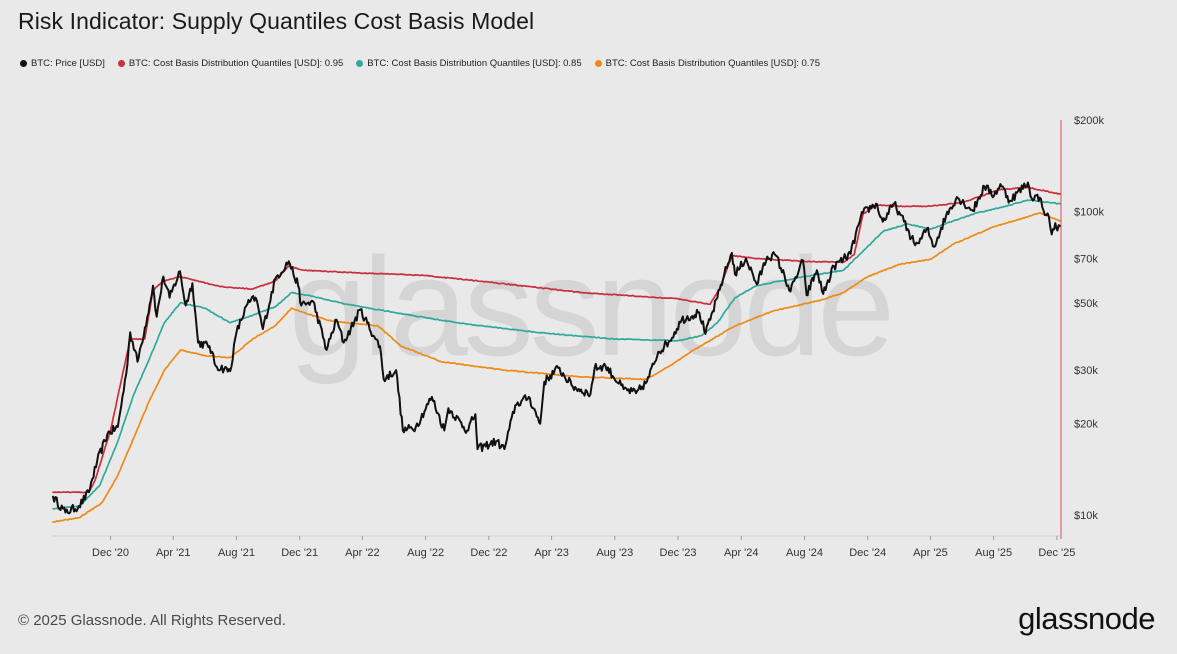  What do you see at coordinates (362, 553) in the screenshot?
I see `x-tick-label: Apr '22` at bounding box center [362, 553].